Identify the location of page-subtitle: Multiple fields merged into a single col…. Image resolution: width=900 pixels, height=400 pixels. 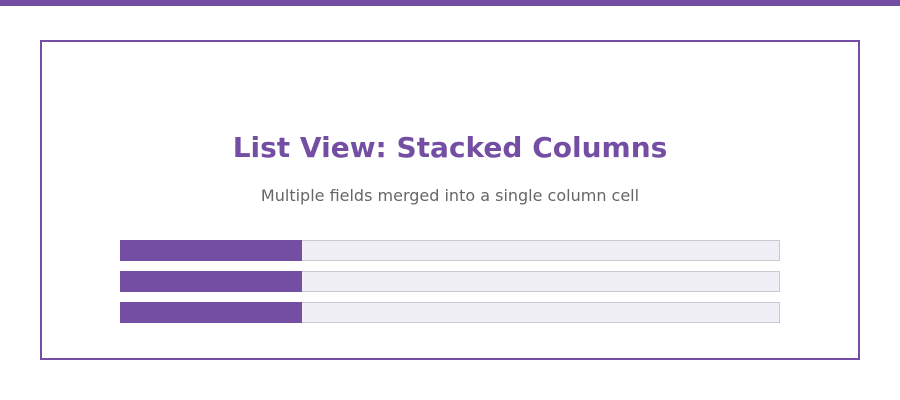
(450, 195).